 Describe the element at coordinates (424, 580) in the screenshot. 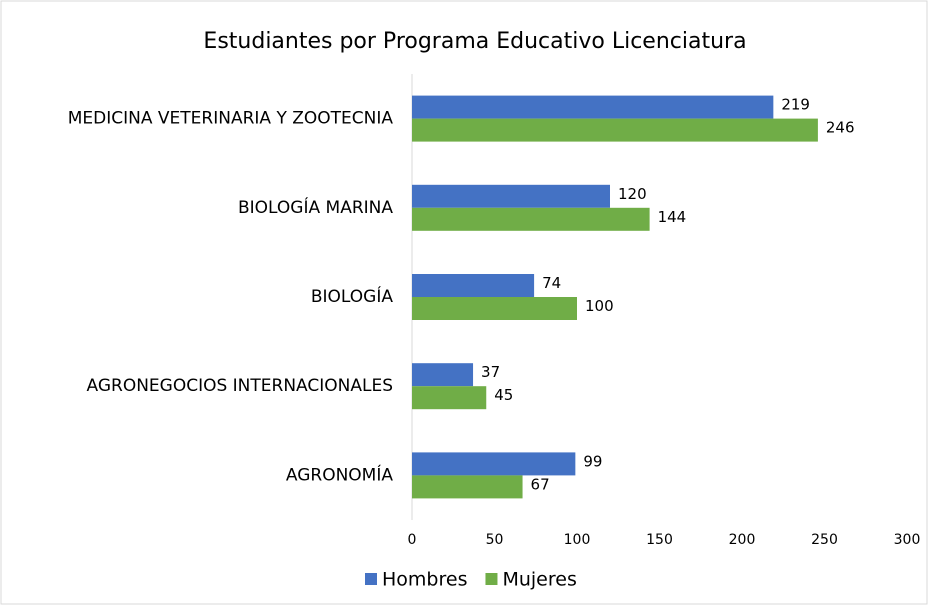

I see `legend-label: Hombres` at that location.